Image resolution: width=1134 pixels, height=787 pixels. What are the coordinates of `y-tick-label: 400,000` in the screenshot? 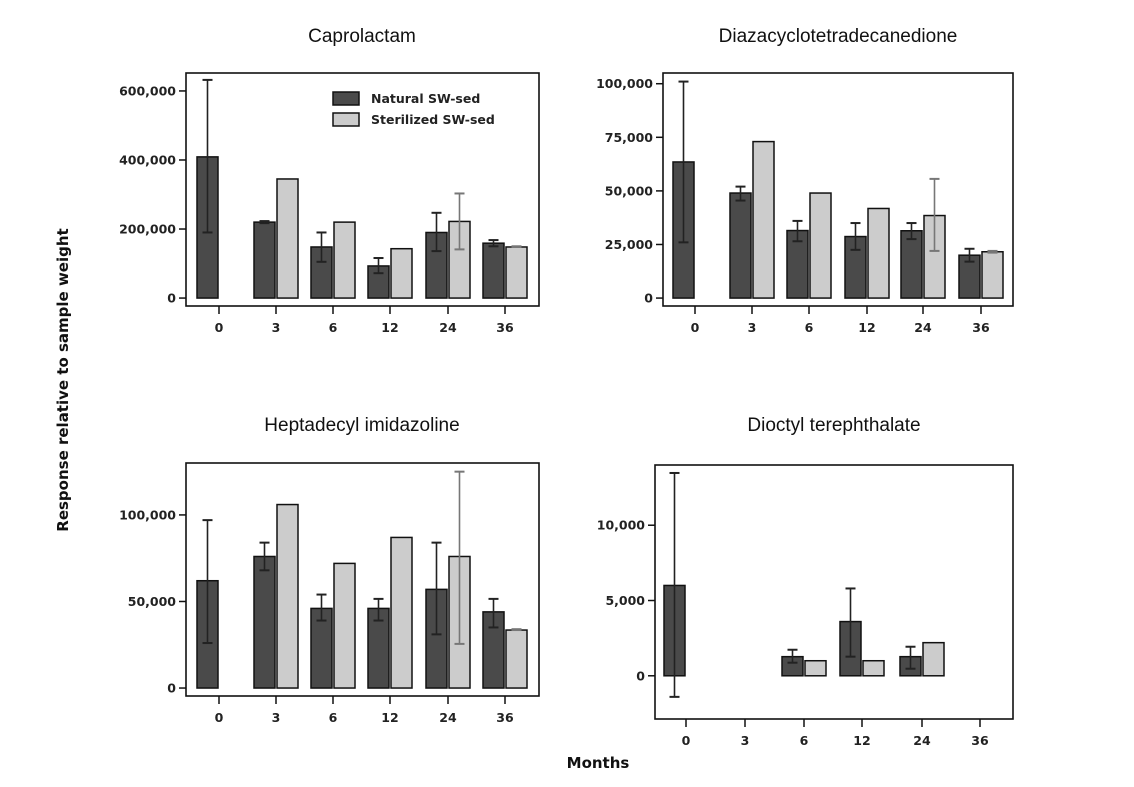 It's located at (147, 159).